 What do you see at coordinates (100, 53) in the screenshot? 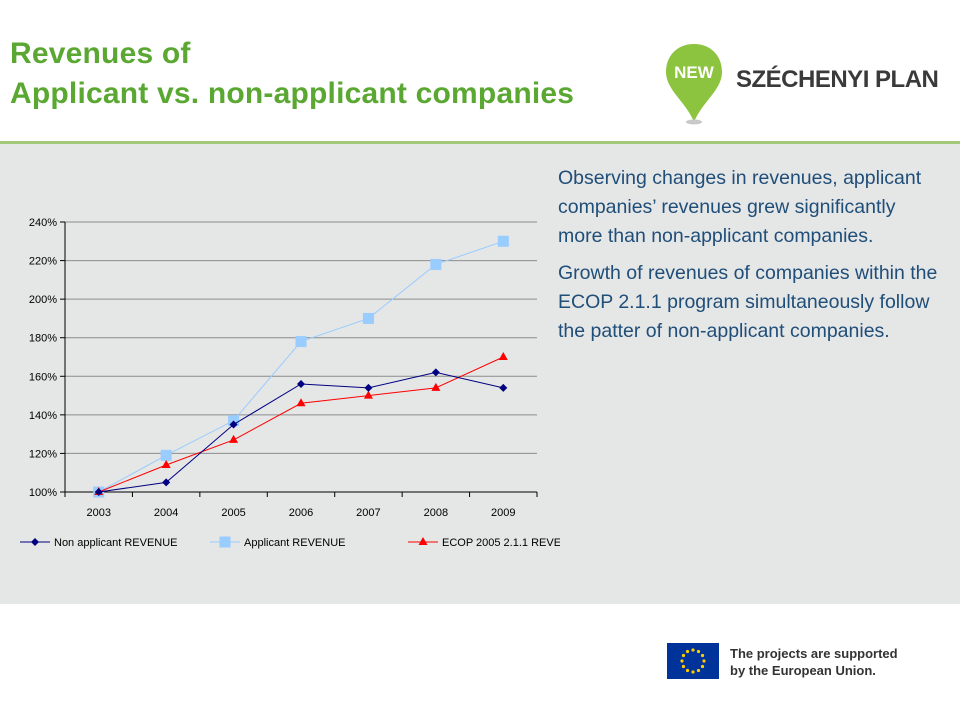
I see `title-line-1: Revenues of` at bounding box center [100, 53].